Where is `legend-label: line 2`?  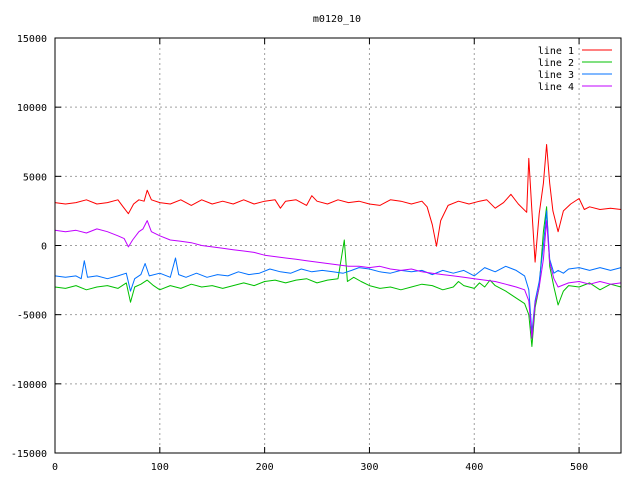
legend-label: line 2 is located at coordinates (556, 63).